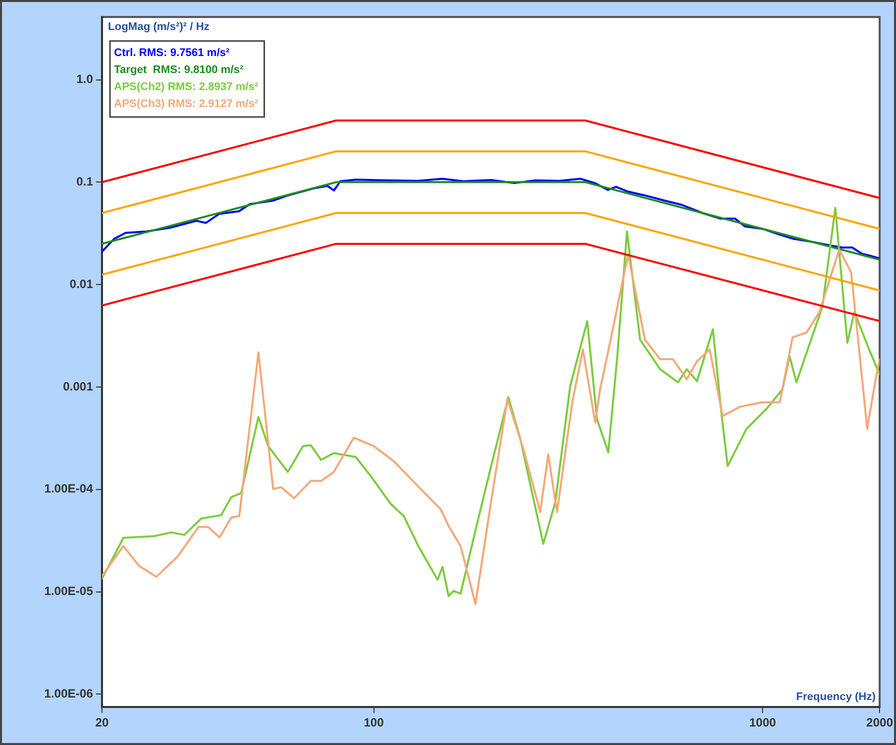  What do you see at coordinates (186, 104) in the screenshot?
I see `text: APS(Ch3) RMS: 2.9127 m/s²` at bounding box center [186, 104].